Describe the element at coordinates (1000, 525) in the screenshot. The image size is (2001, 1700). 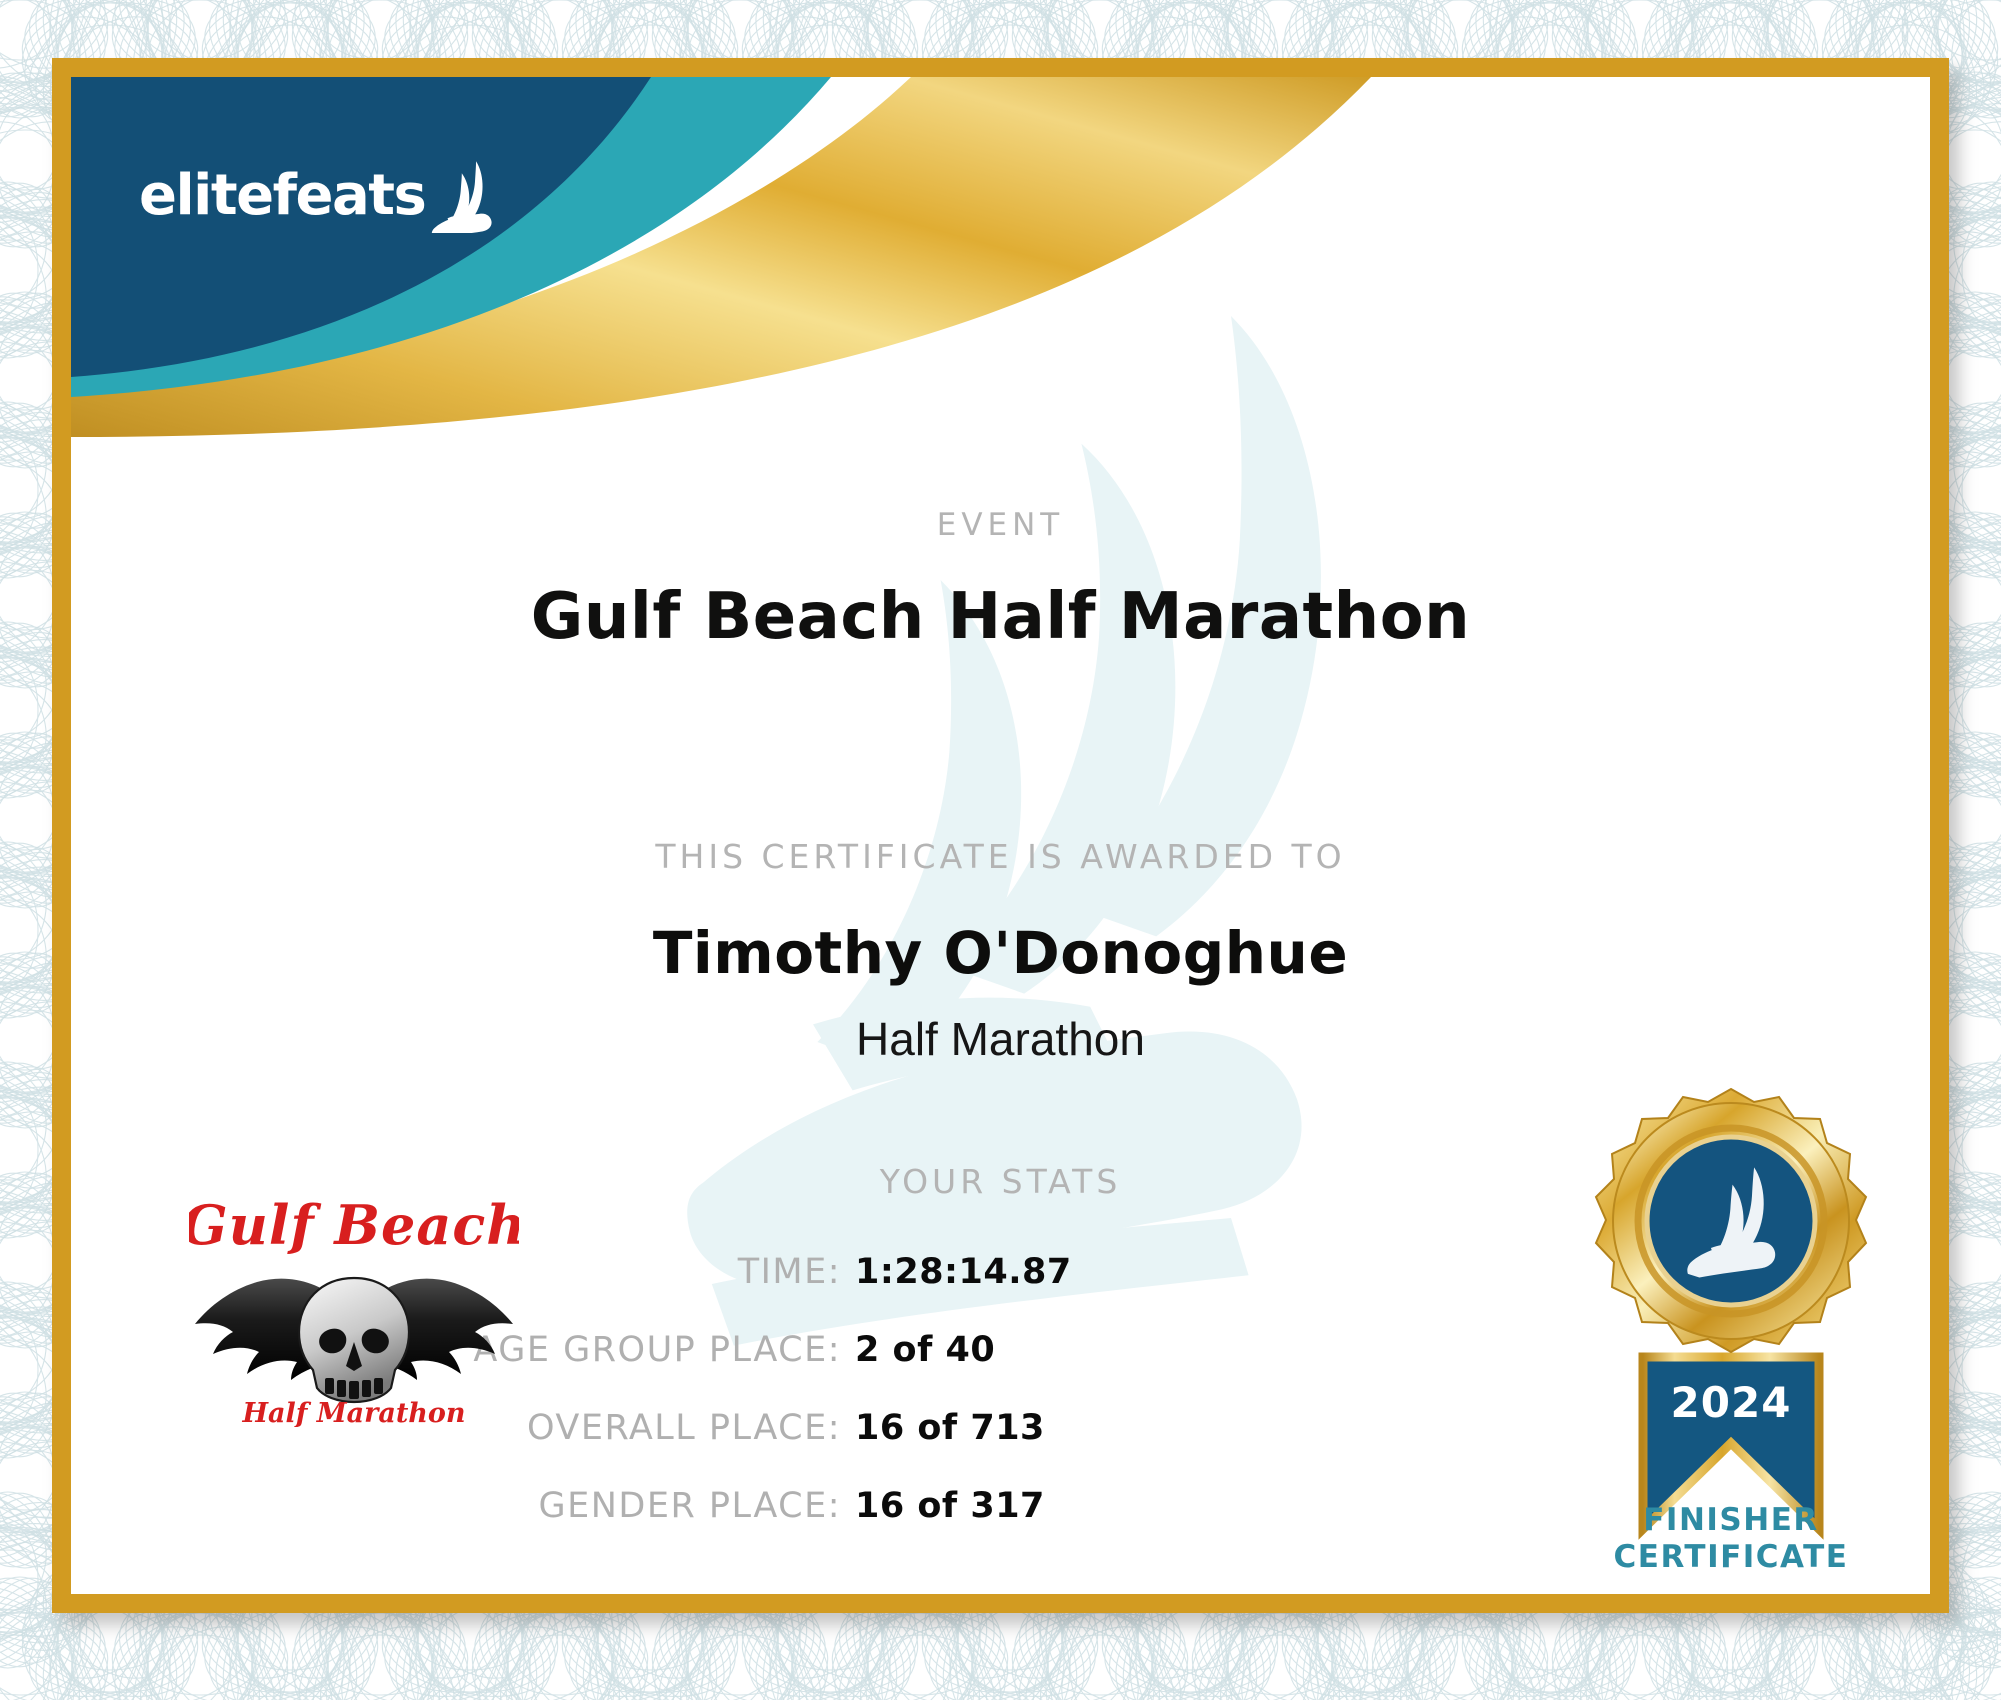
I see `event-label: EVENT` at that location.